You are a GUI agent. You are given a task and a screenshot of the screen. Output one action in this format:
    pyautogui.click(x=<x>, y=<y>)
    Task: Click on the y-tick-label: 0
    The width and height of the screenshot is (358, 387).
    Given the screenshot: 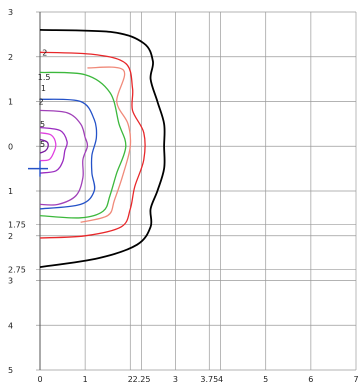 What is the action you would take?
    pyautogui.click(x=10, y=146)
    